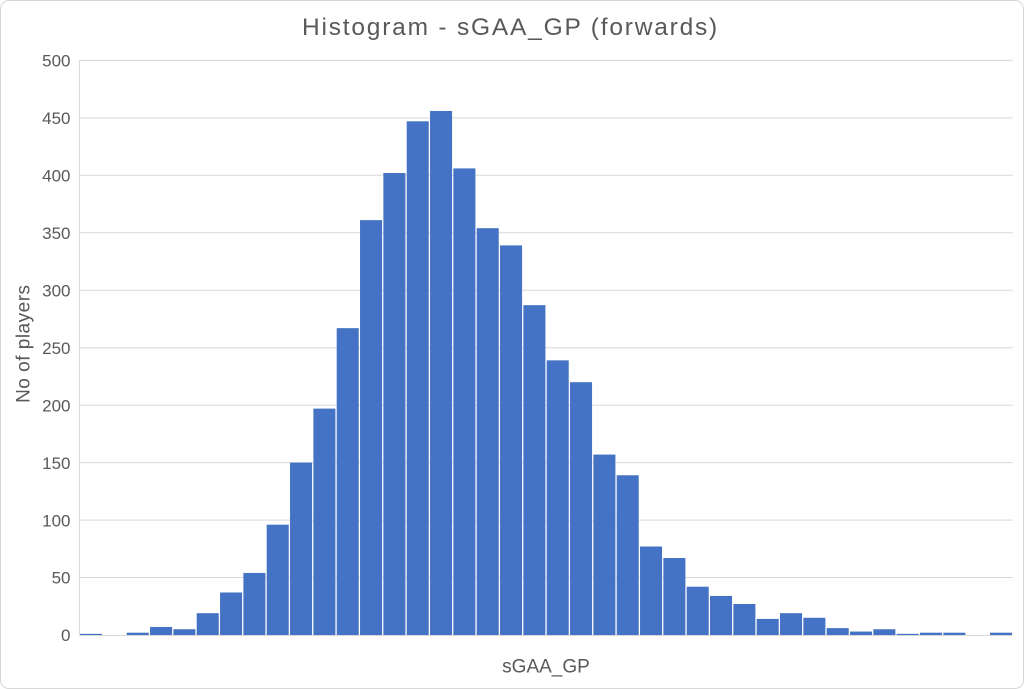 The image size is (1024, 689). Describe the element at coordinates (56, 233) in the screenshot. I see `svg-text: 350` at that location.